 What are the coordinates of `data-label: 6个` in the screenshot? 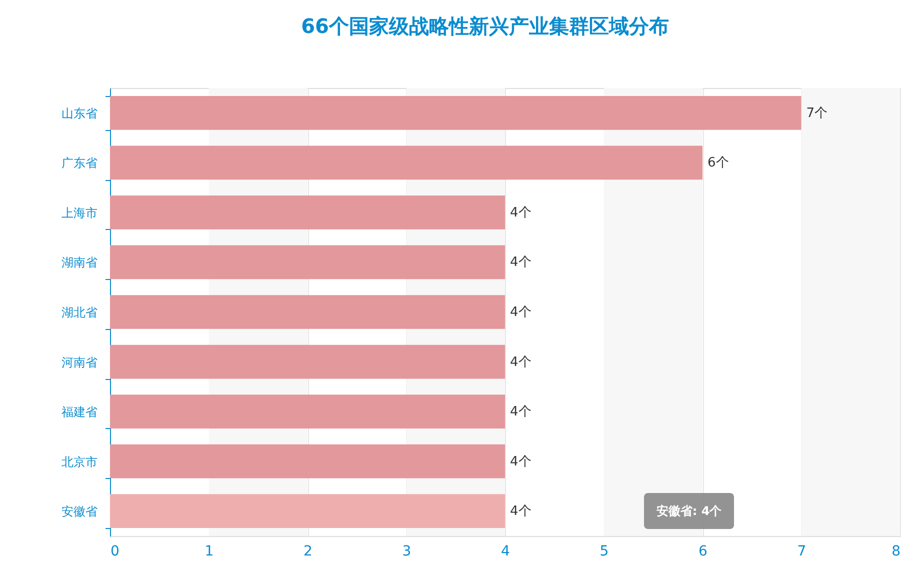 It's located at (718, 163).